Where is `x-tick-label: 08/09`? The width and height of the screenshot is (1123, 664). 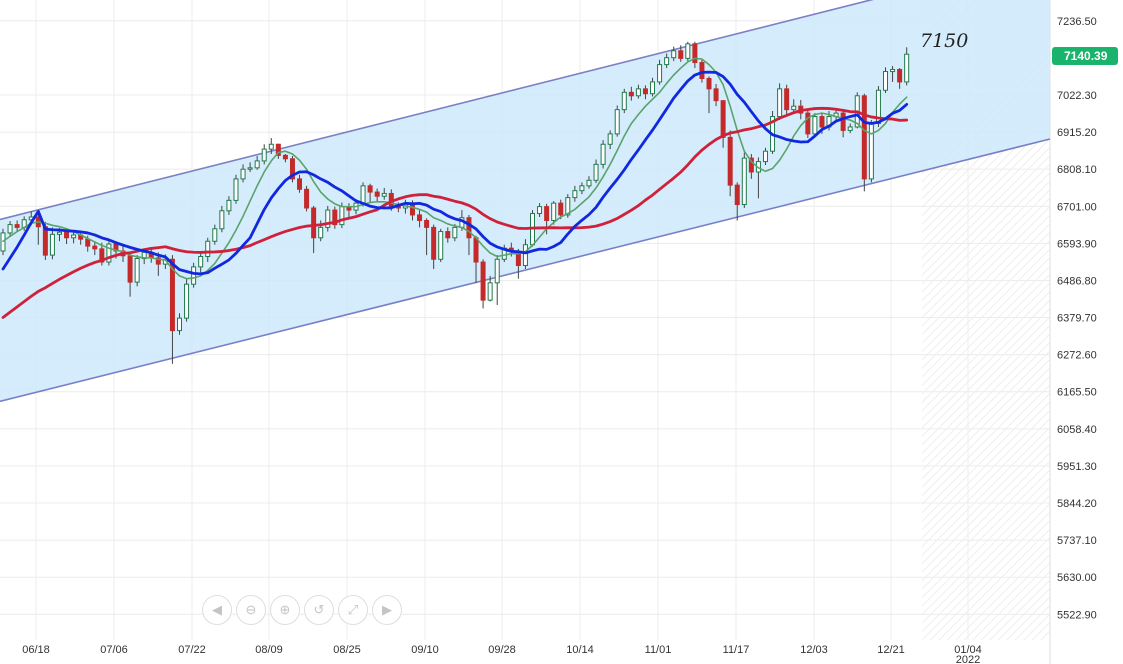 x-tick-label: 08/09 is located at coordinates (269, 650).